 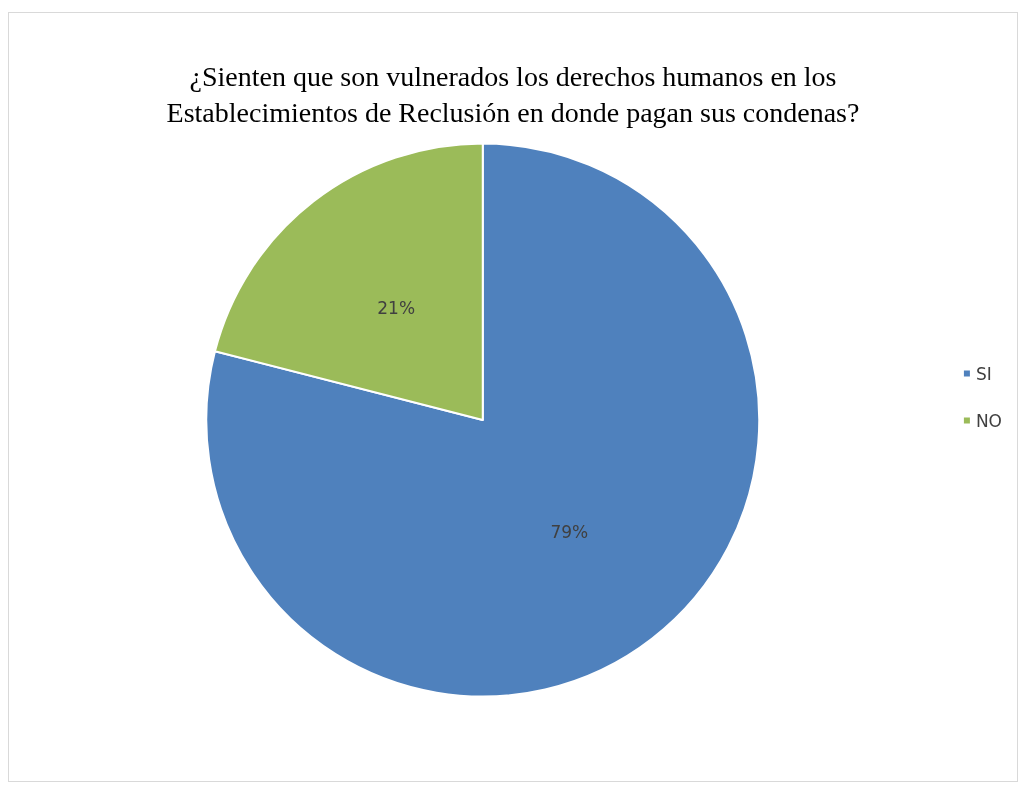 I want to click on legend-label: SI, so click(x=983, y=373).